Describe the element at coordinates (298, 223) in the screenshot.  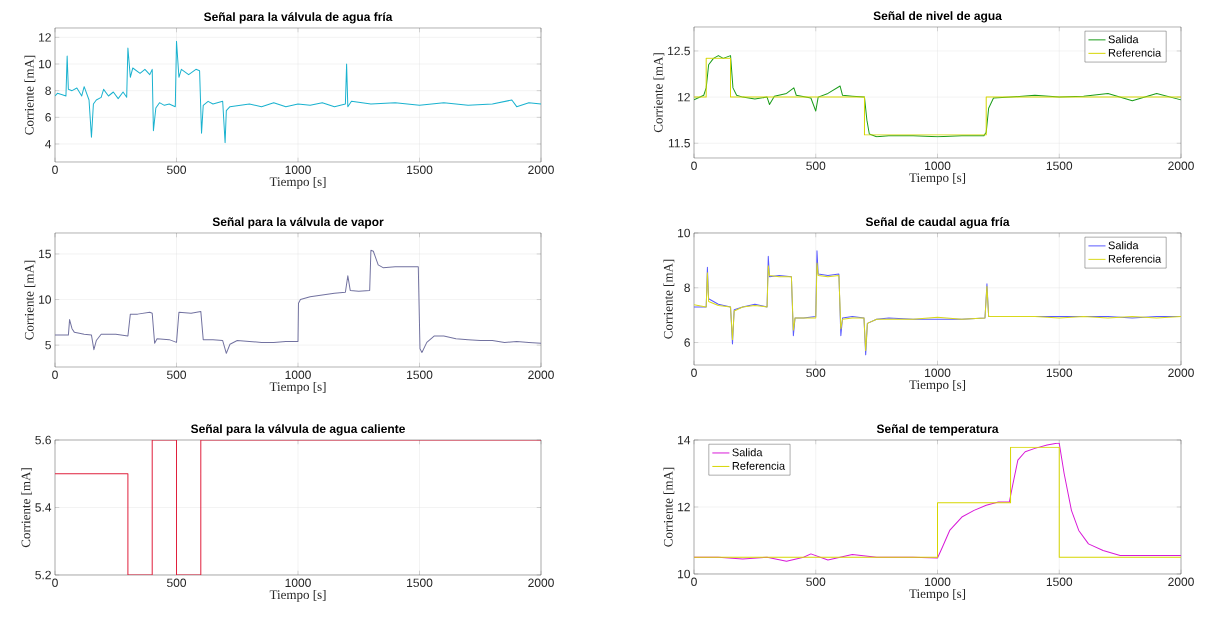
I see `chart-title: Señal para la válvula de vapor` at that location.